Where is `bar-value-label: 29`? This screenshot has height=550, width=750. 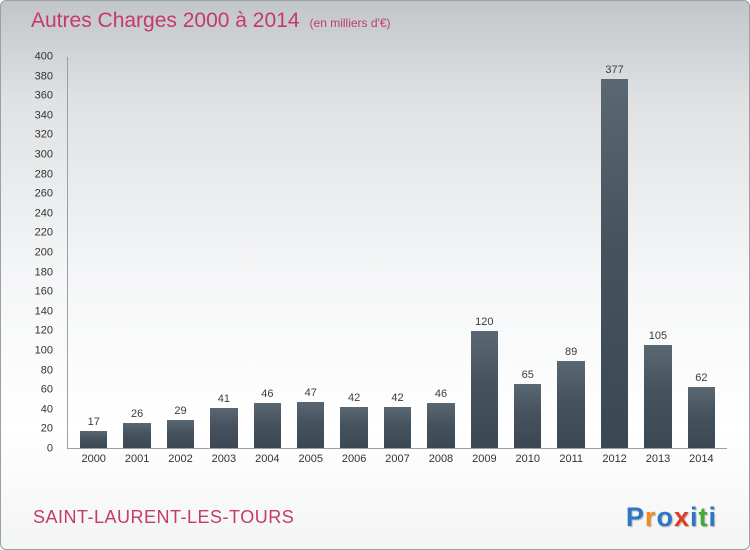 bar-value-label: 29 is located at coordinates (180, 410).